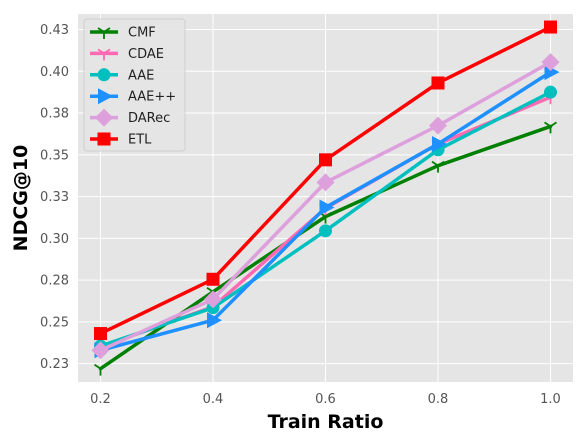 The image size is (585, 442). What do you see at coordinates (122, 75) in the screenshot?
I see `legend-item: AAE` at bounding box center [122, 75].